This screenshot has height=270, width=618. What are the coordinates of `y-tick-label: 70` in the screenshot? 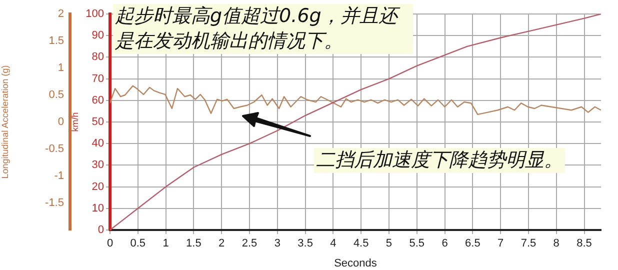 It's located at (98, 78).